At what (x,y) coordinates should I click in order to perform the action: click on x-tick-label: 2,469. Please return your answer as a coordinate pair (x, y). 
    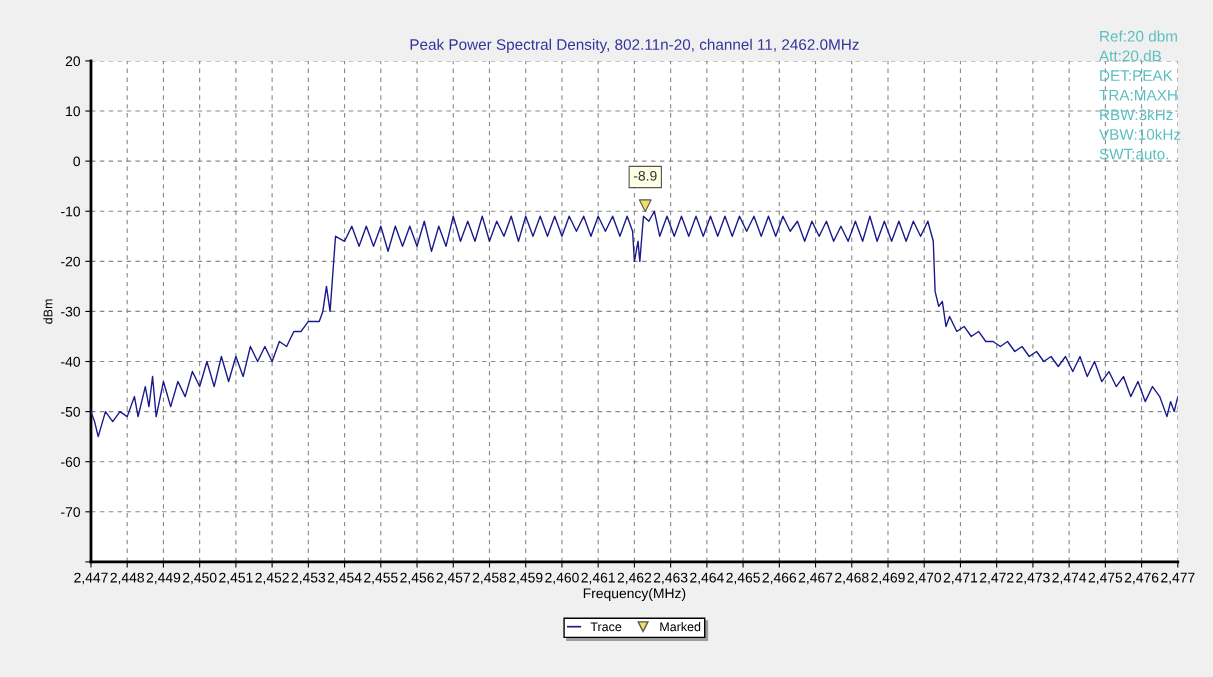
    Looking at the image, I should click on (888, 578).